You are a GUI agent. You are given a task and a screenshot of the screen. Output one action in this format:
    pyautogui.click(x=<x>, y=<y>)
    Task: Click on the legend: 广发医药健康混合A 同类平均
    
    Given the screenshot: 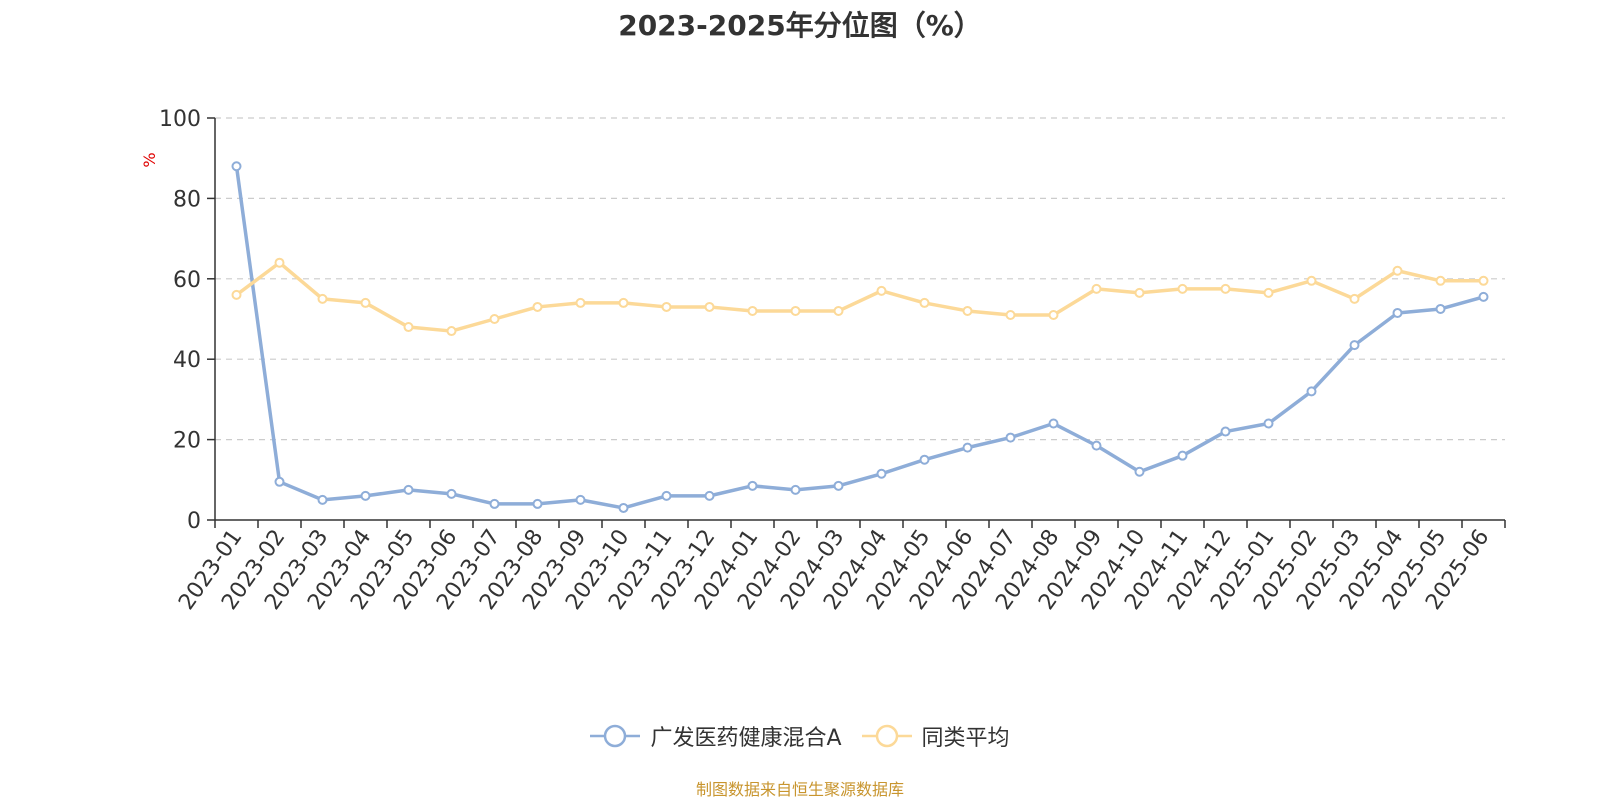 What is the action you would take?
    pyautogui.click(x=800, y=736)
    